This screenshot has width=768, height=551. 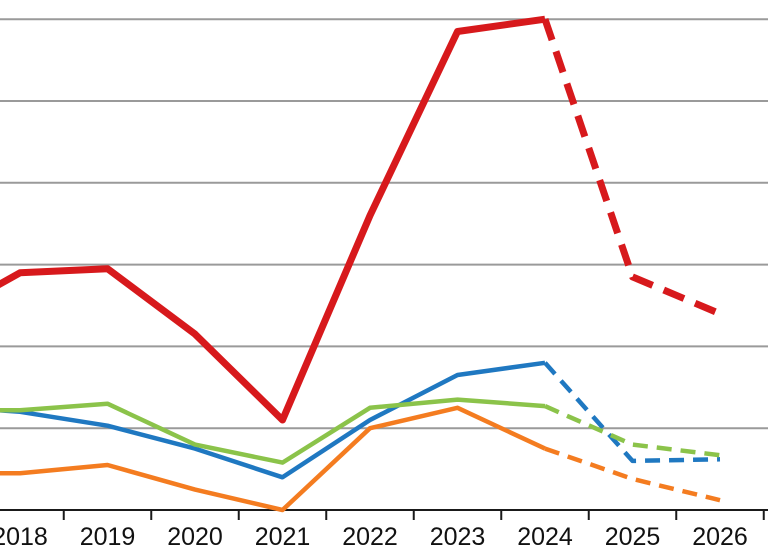 I want to click on x-tick-label-2020: 2020, so click(x=195, y=537).